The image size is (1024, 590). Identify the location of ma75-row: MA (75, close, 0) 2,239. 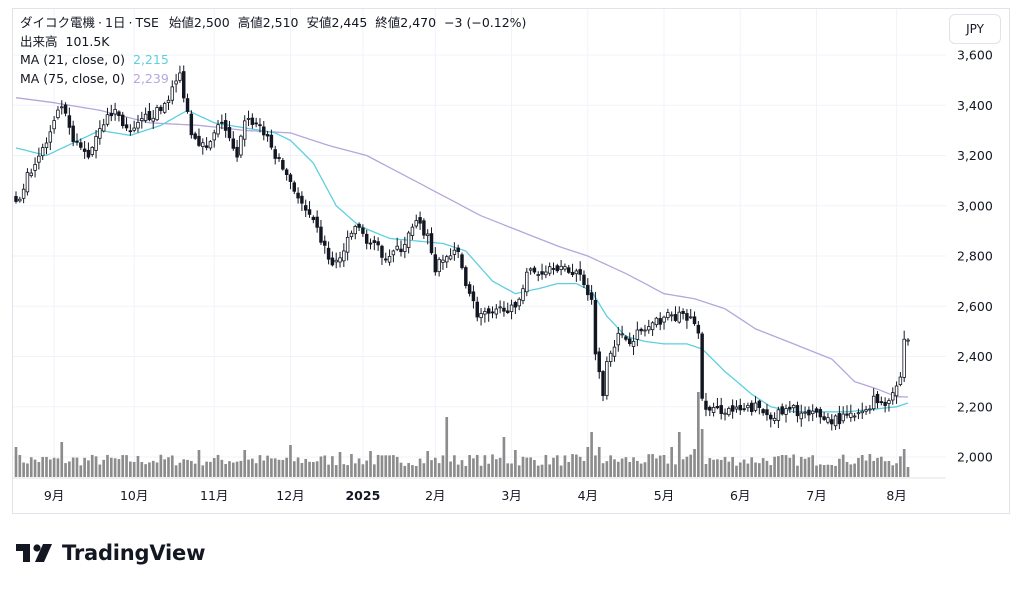
(273, 79).